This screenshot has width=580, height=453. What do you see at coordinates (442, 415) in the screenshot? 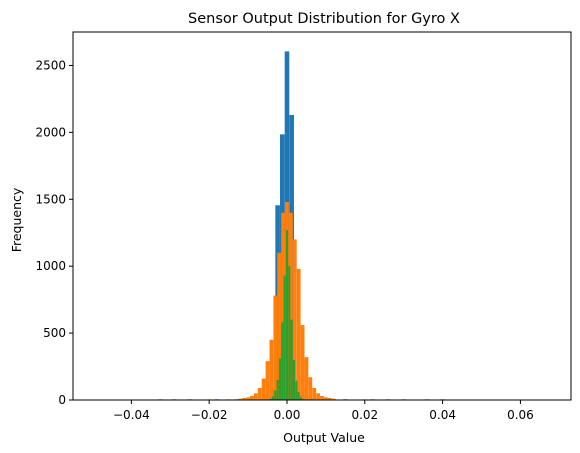
I see `x-tick-label: 0.04` at bounding box center [442, 415].